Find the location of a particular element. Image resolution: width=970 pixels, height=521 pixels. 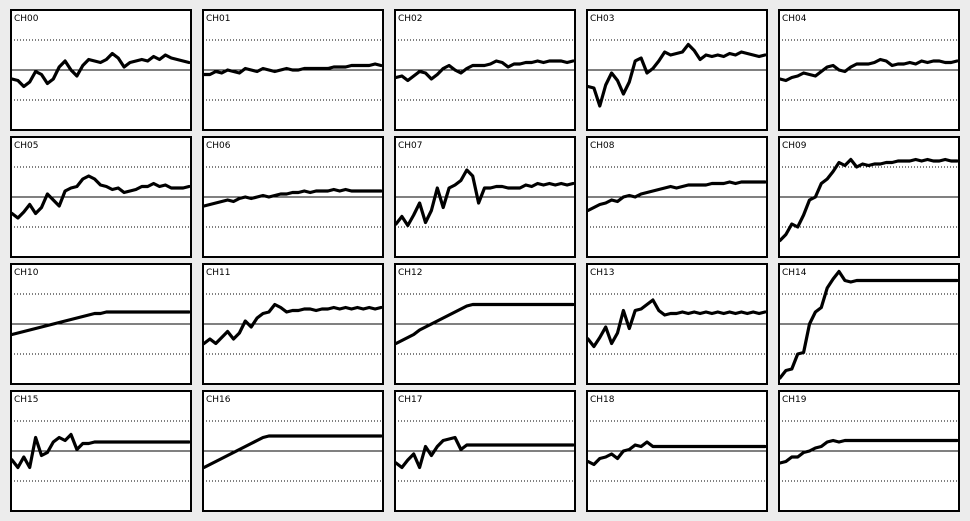

chart-panel-ch06: CH06 is located at coordinates (293, 197).